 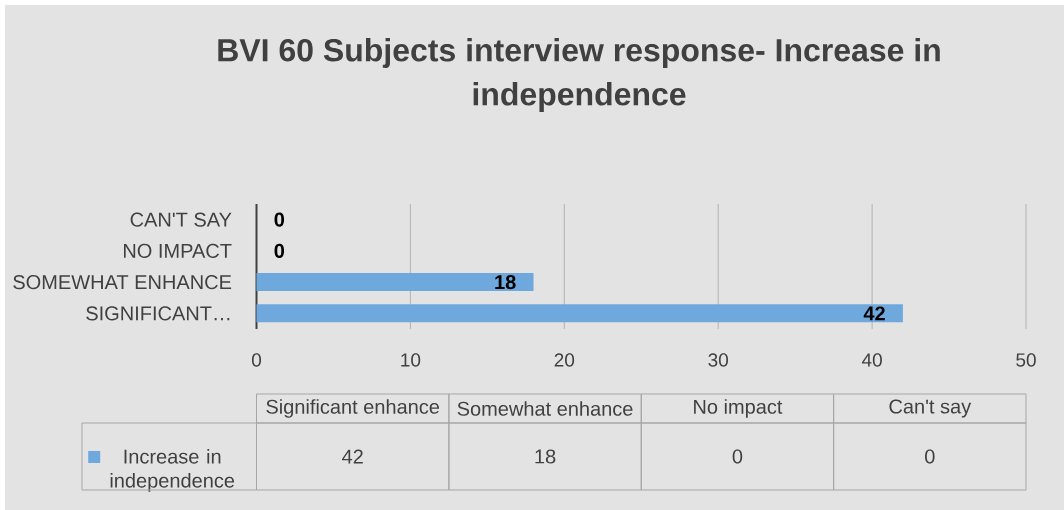 What do you see at coordinates (352, 456) in the screenshot?
I see `text: 42` at bounding box center [352, 456].